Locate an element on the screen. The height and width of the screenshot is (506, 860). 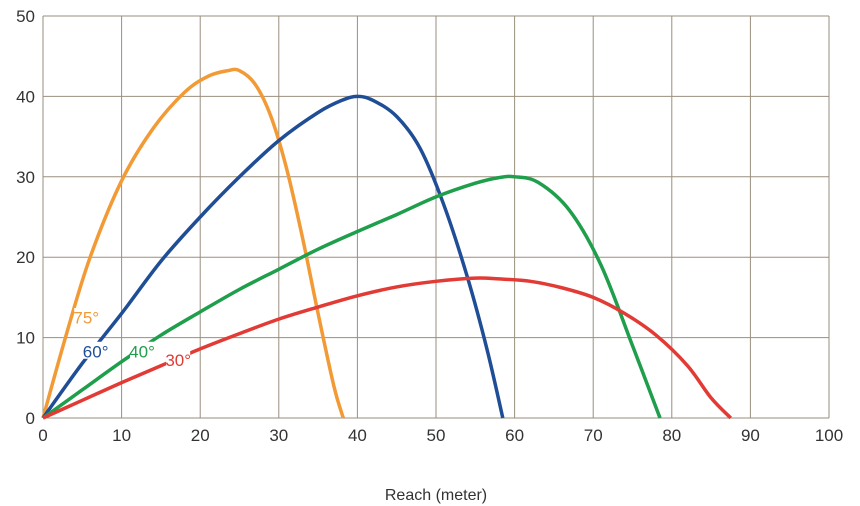
annotations-group: 75° 60° 40° 30° is located at coordinates (132, 339).